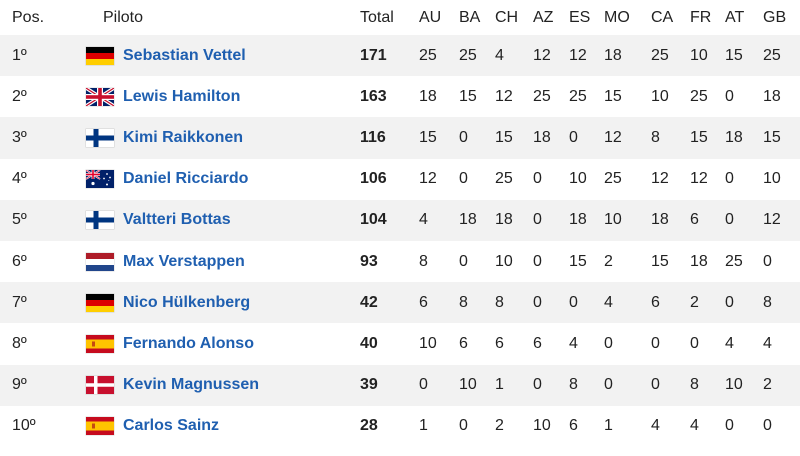  Describe the element at coordinates (699, 96) in the screenshot. I see `score-cell-fr: 25` at that location.